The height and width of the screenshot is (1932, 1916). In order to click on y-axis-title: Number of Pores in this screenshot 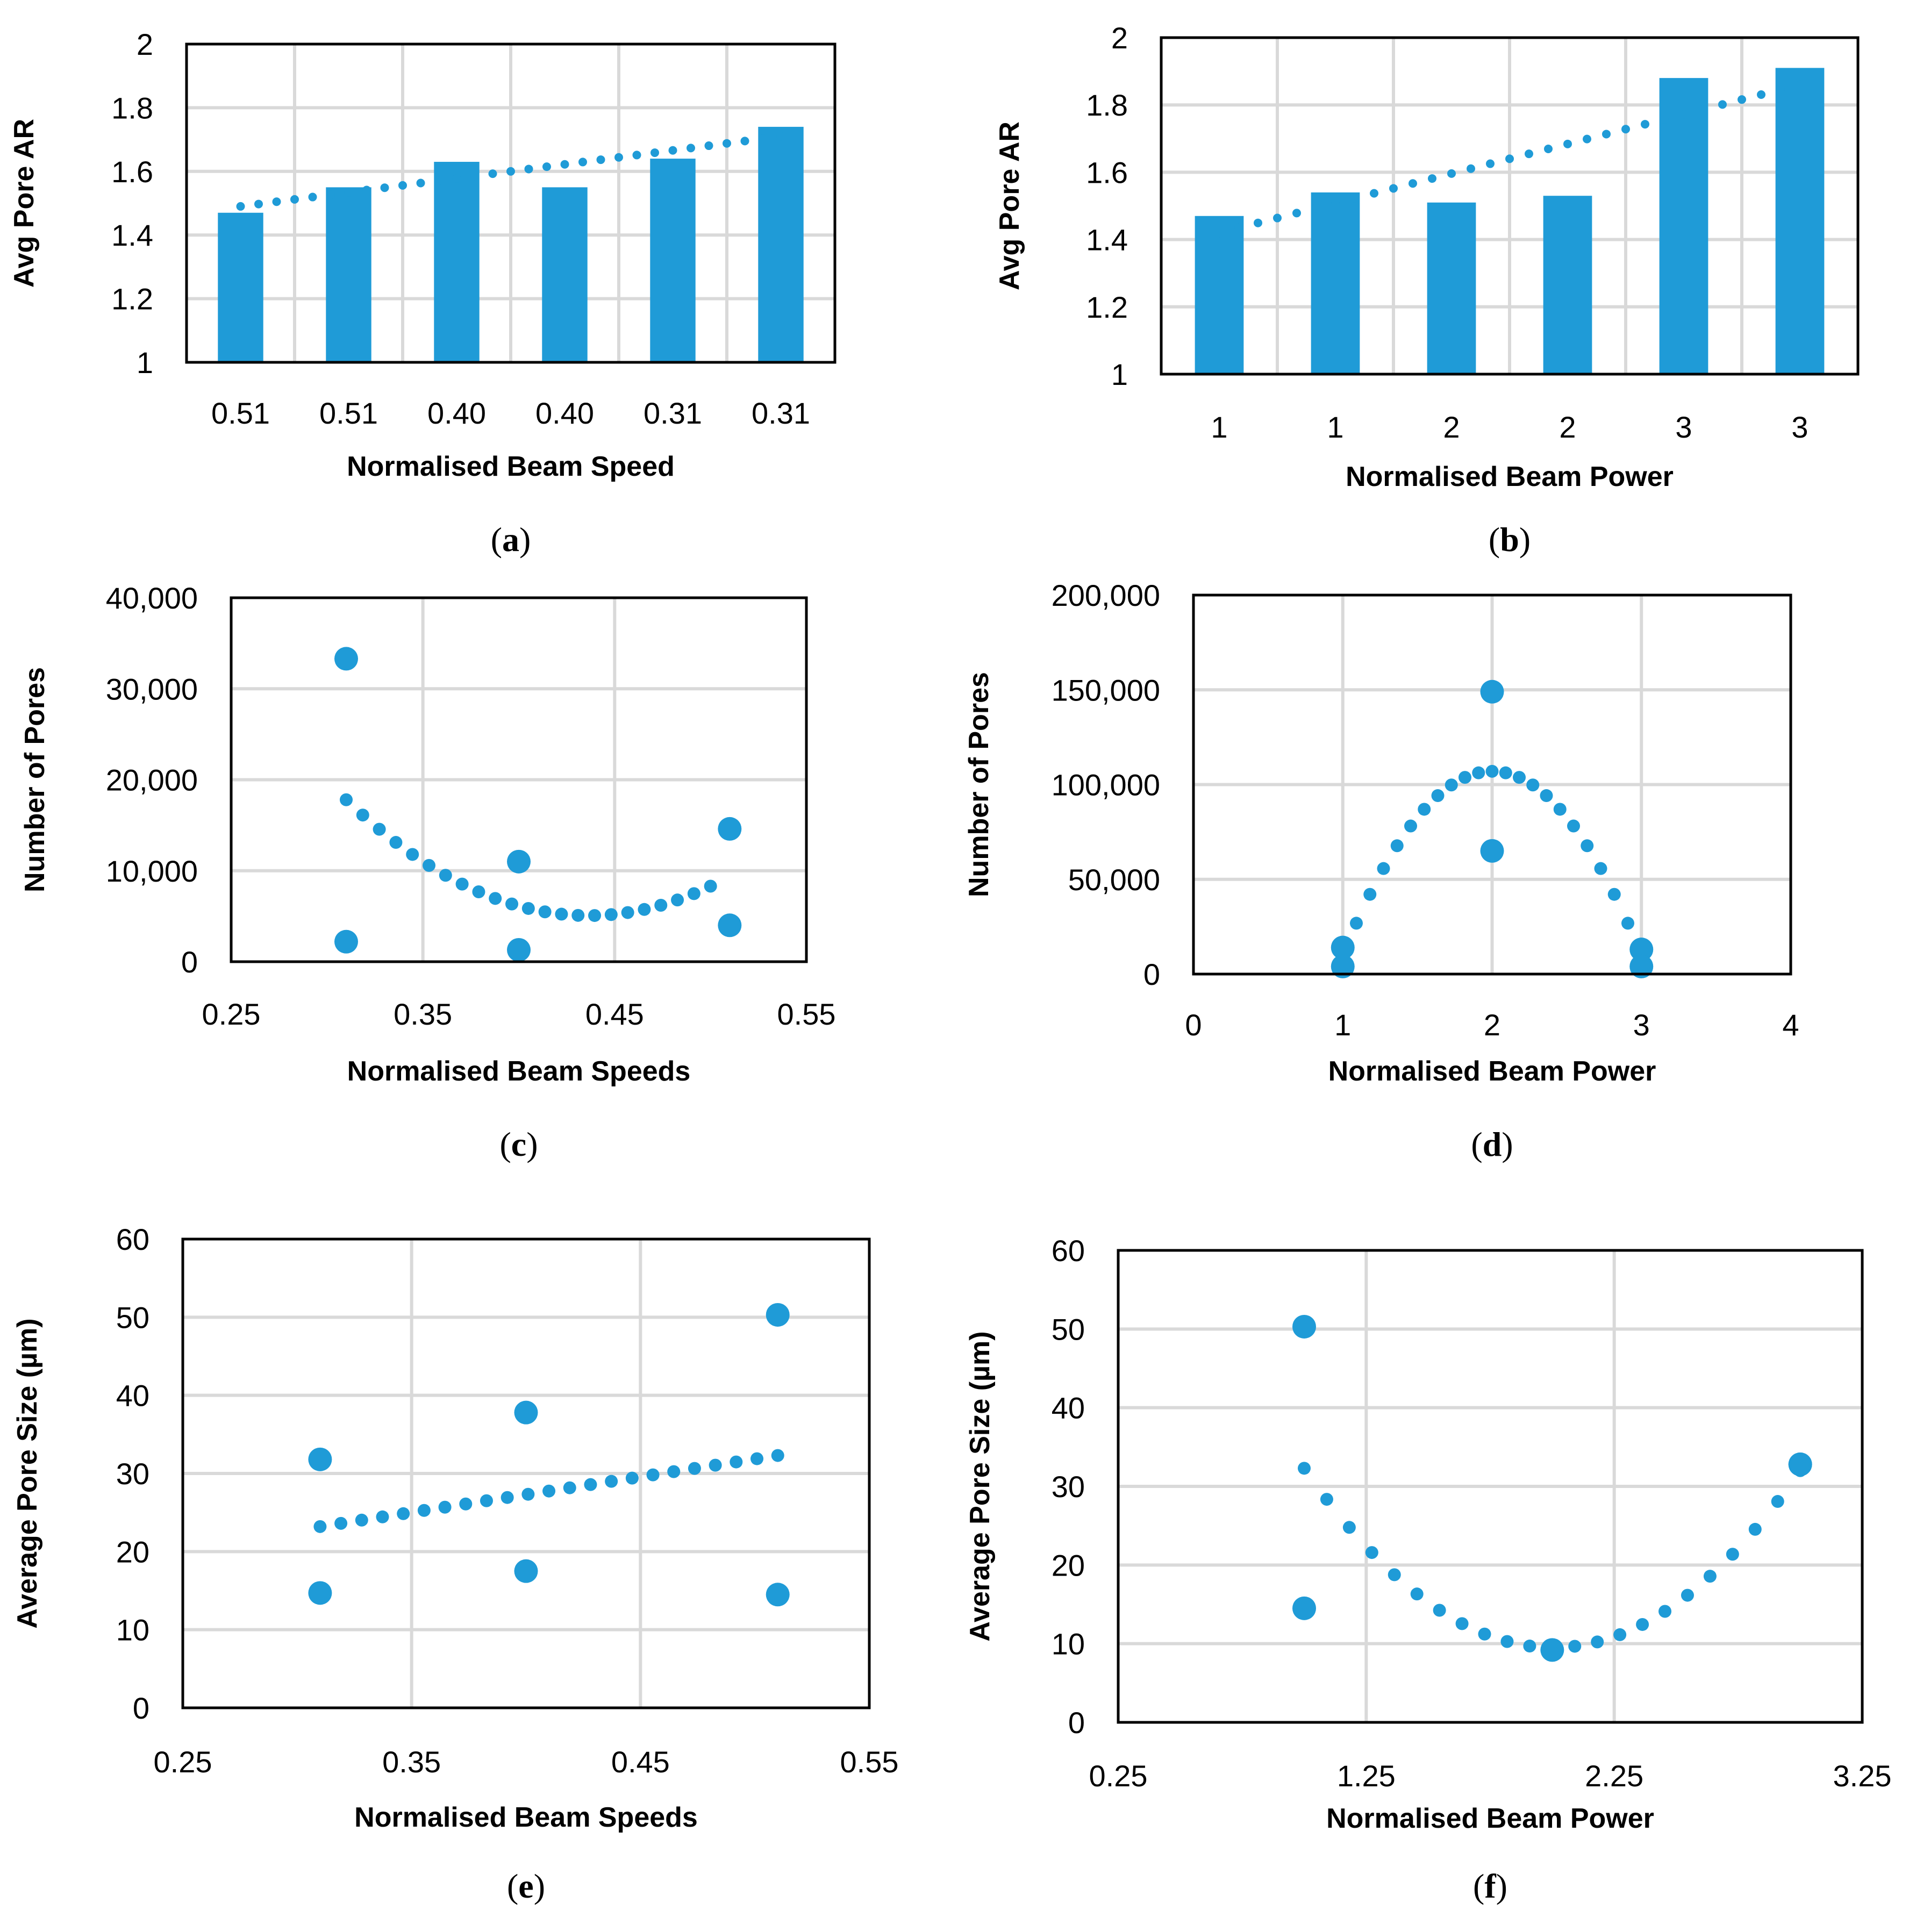, I will do `click(35, 779)`.